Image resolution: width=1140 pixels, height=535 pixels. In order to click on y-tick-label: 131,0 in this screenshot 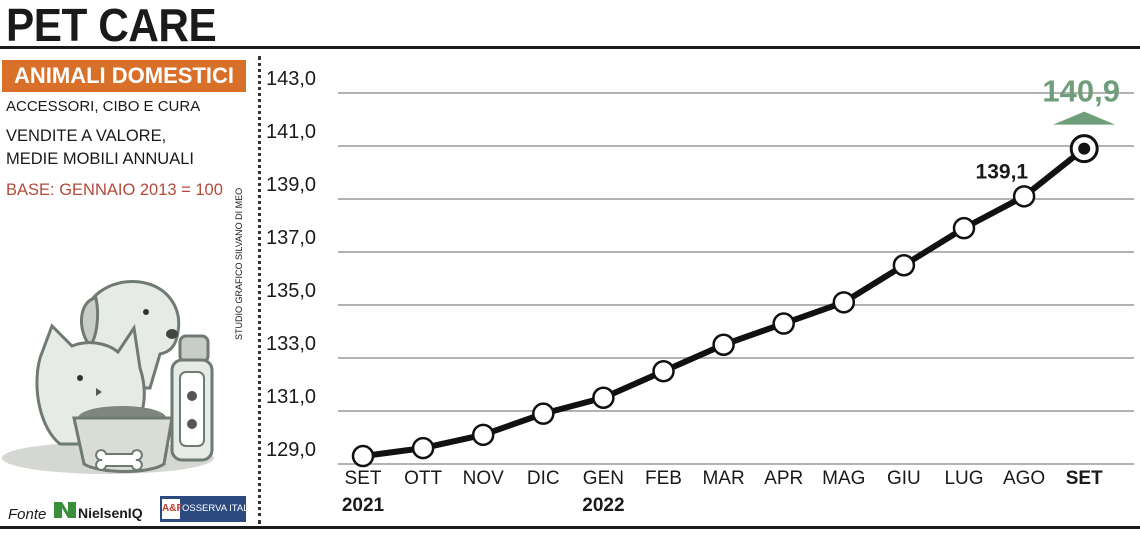, I will do `click(291, 397)`.